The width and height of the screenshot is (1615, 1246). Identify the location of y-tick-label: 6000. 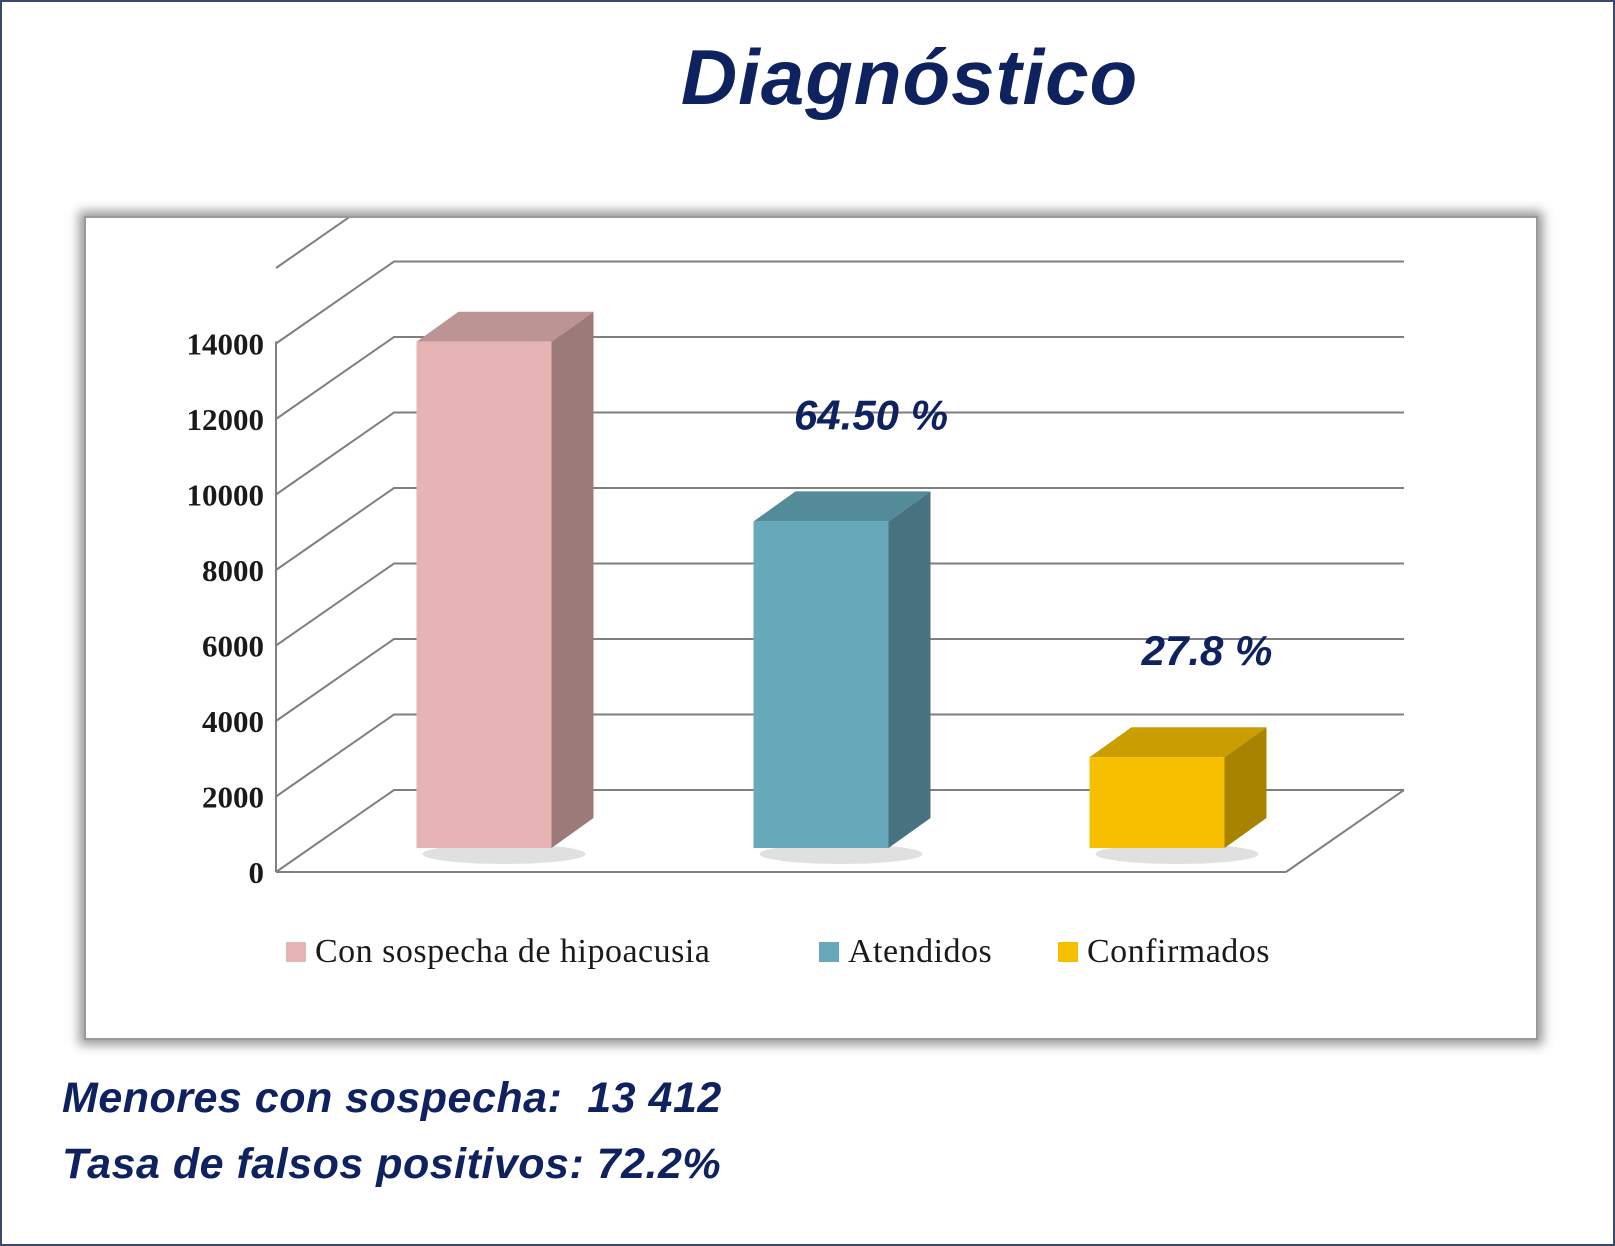
(233, 646).